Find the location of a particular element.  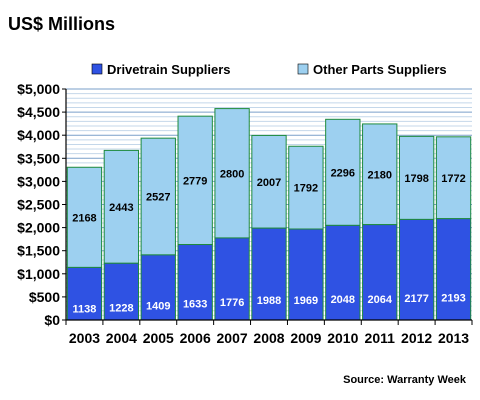

x-tick-label: 2010 is located at coordinates (342, 338).